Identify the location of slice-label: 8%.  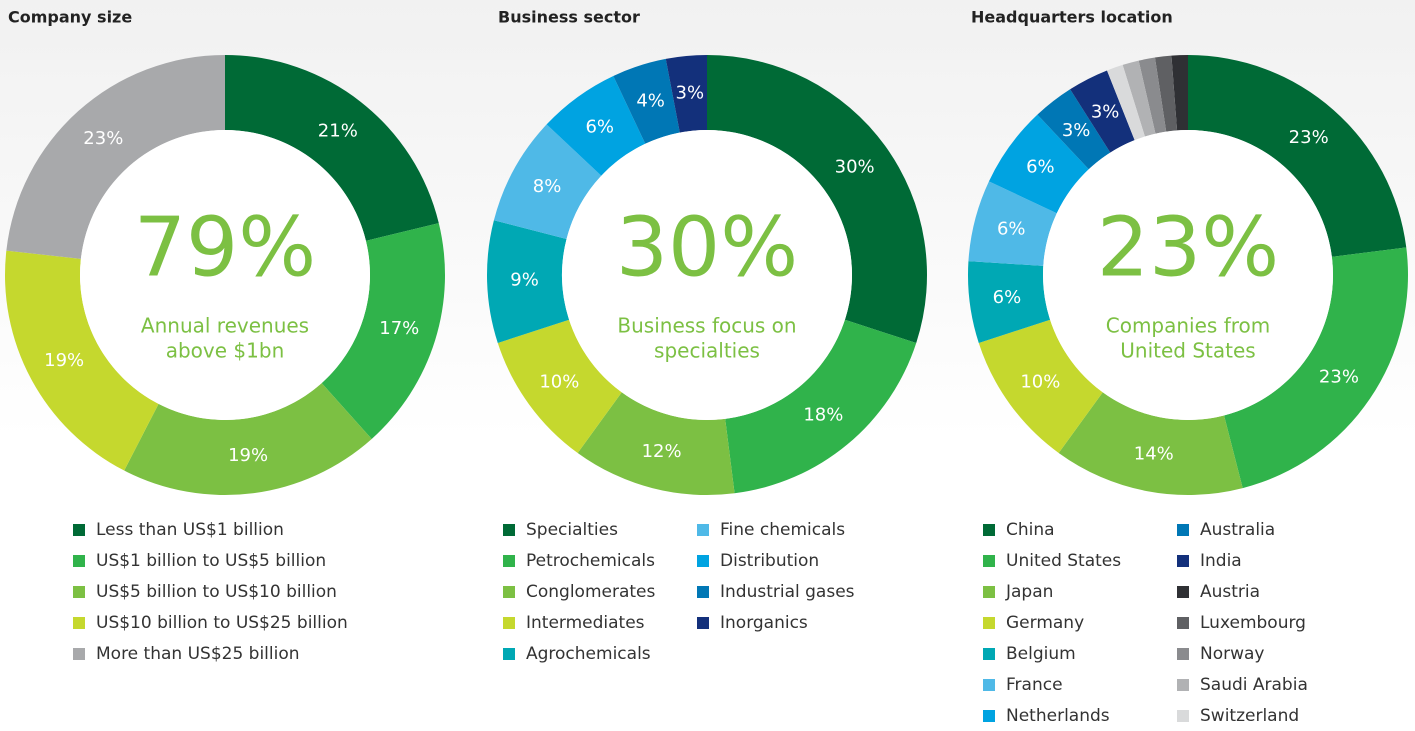
(547, 186).